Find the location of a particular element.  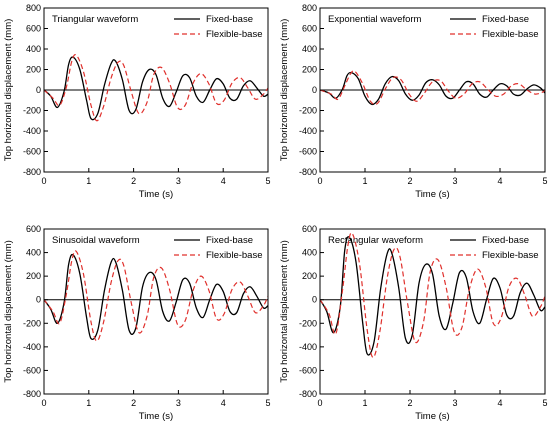

panel-annotation: Exponential waveform is located at coordinates (375, 19).